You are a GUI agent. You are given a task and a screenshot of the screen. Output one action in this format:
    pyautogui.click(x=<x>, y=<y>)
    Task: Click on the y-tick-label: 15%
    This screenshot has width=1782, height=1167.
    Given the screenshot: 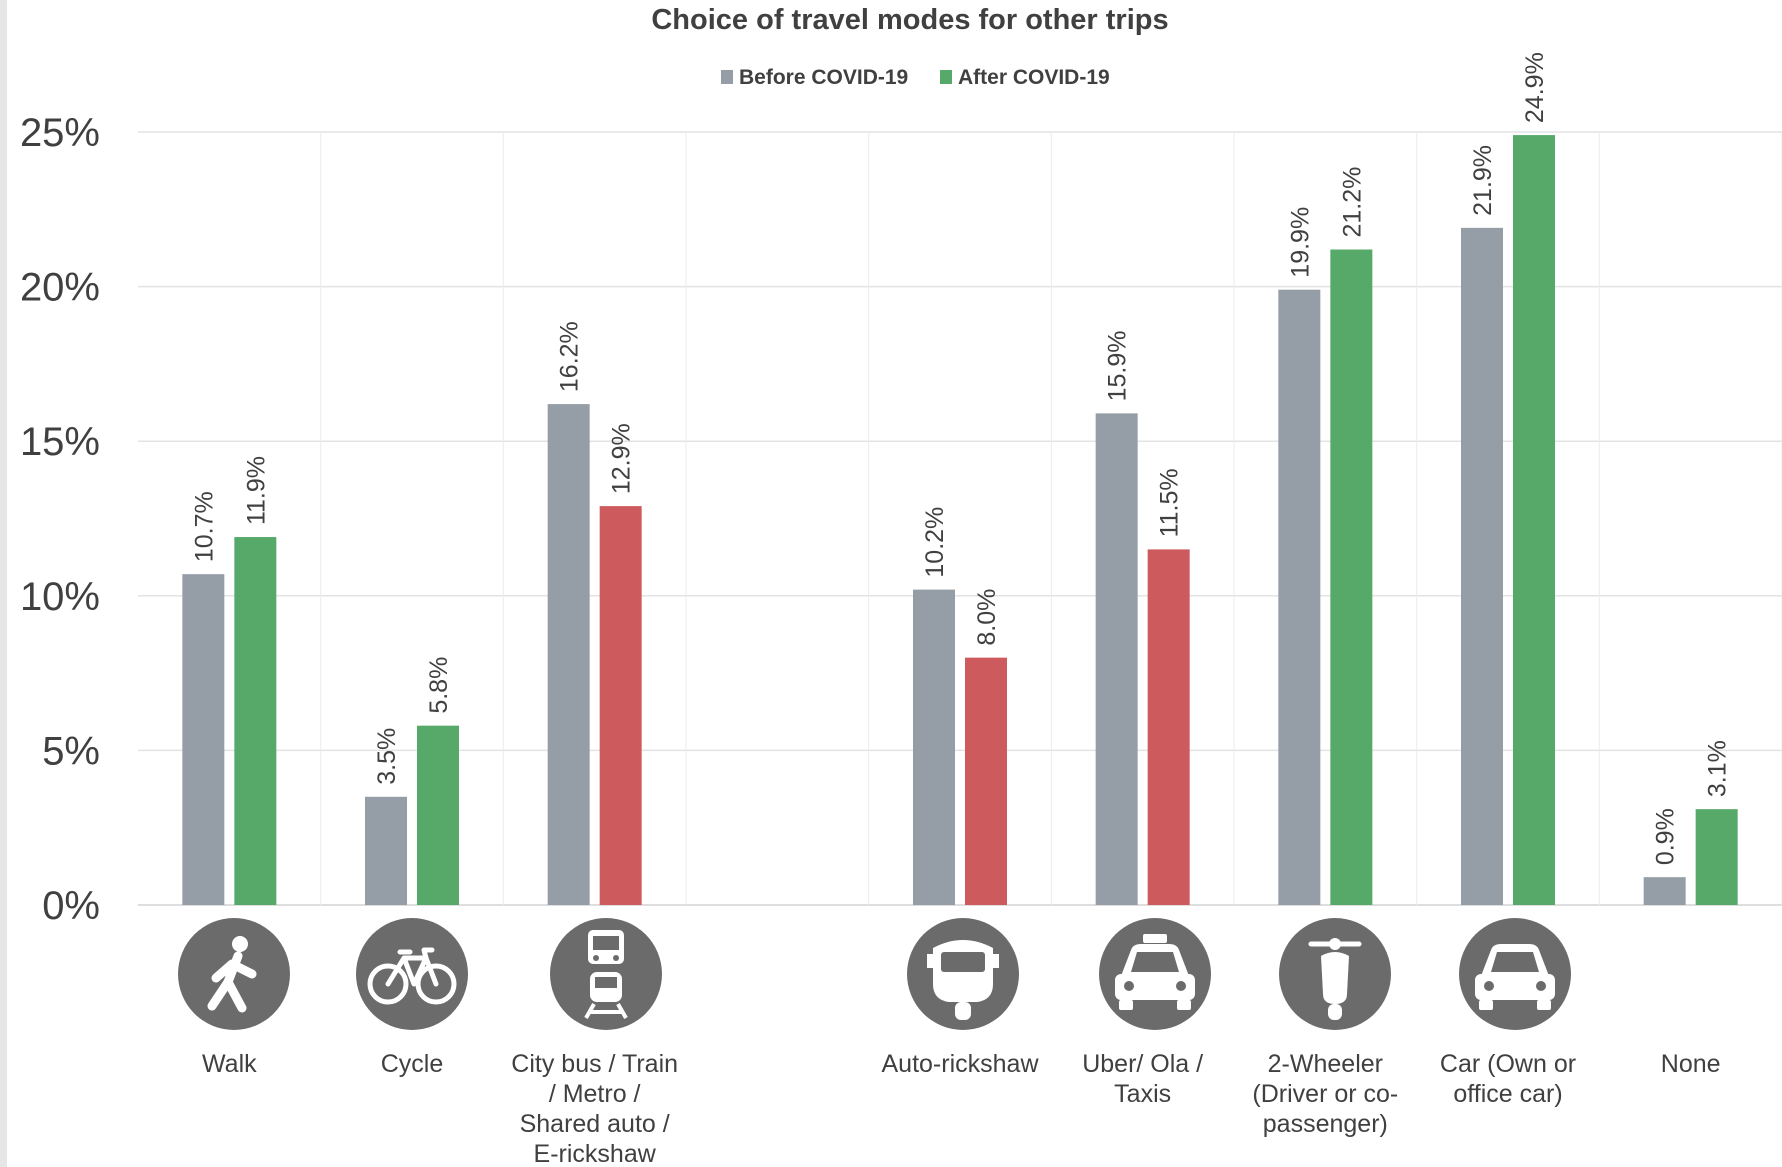 What is the action you would take?
    pyautogui.click(x=60, y=442)
    